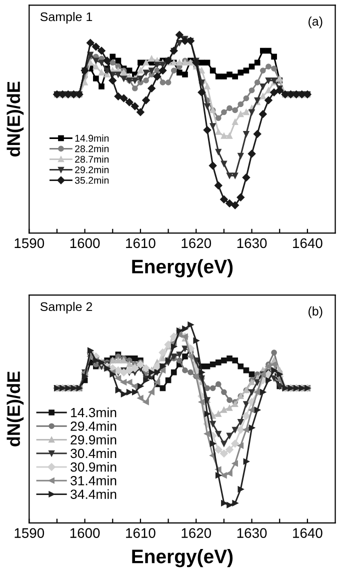 The height and width of the screenshot is (574, 339). What do you see at coordinates (315, 312) in the screenshot?
I see `text: (b)` at bounding box center [315, 312].